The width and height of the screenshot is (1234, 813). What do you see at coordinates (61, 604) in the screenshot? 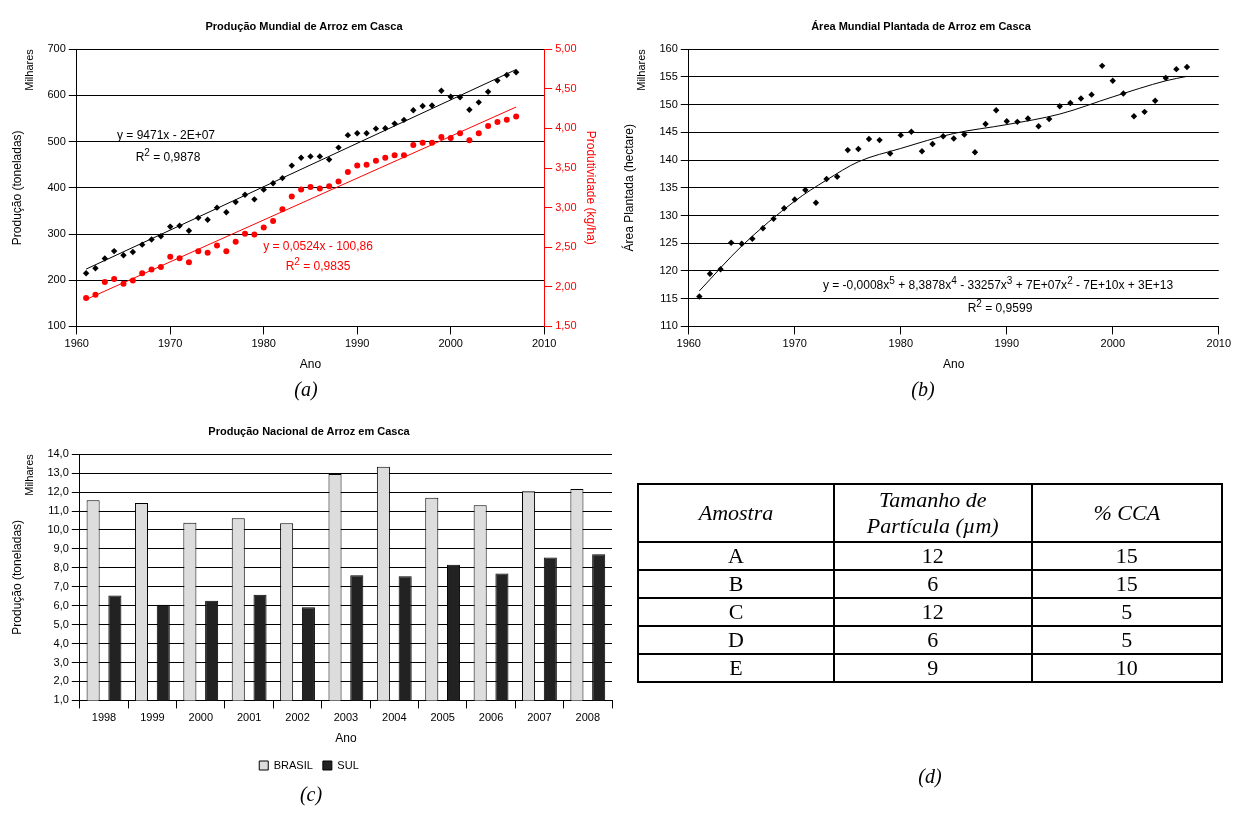
I see `y-tick-label: 6,0` at bounding box center [61, 604].